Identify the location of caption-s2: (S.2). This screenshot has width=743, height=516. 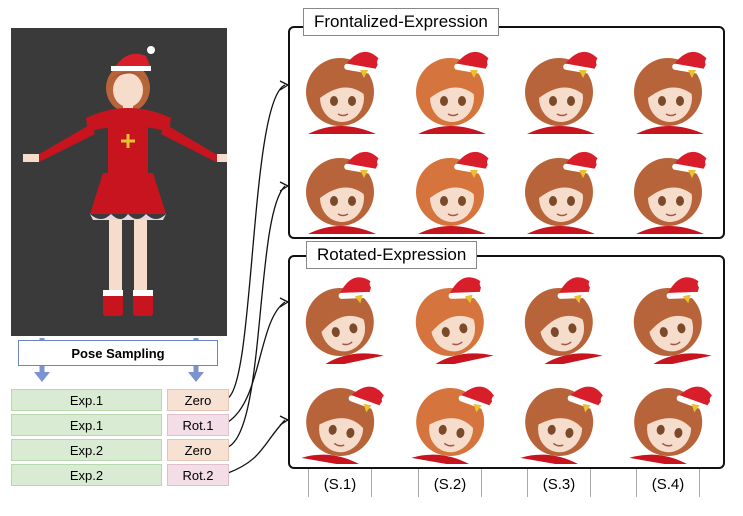
(450, 484).